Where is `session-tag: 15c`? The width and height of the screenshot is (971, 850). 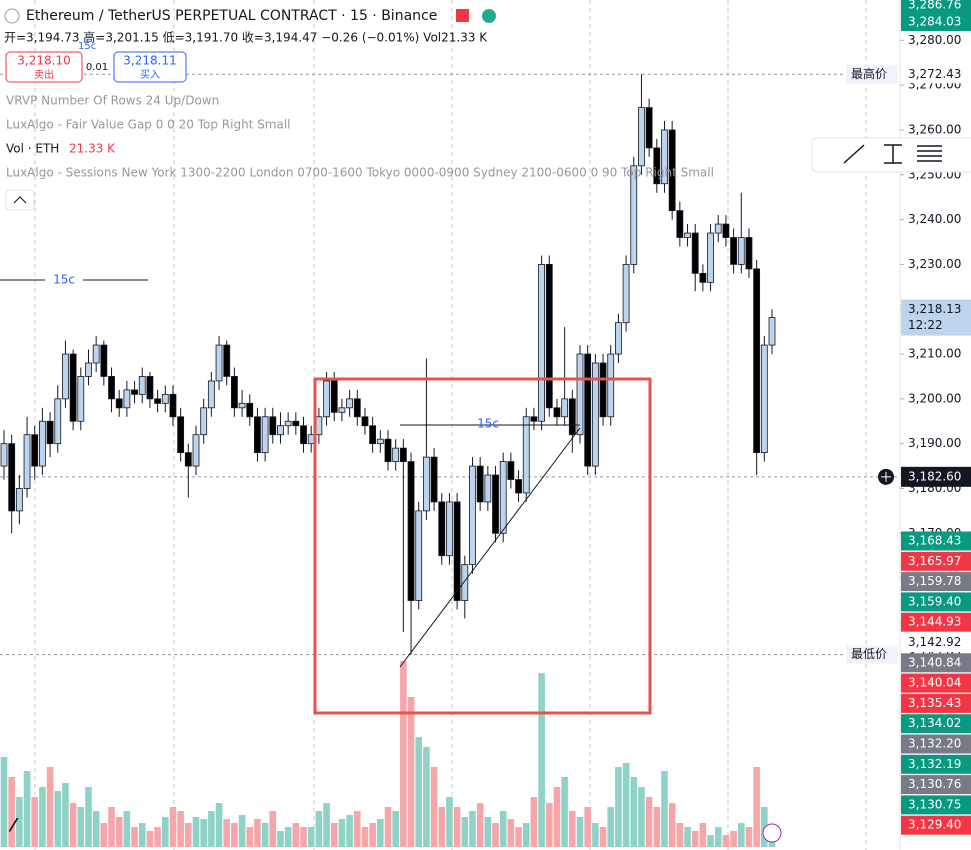
session-tag: 15c is located at coordinates (64, 280).